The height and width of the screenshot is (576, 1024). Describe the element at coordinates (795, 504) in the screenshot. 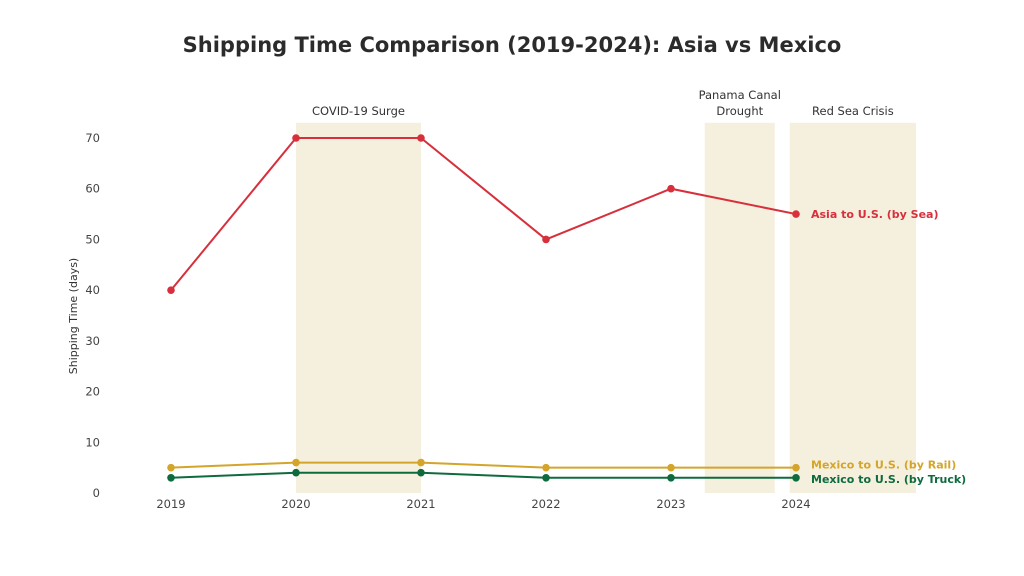

I see `x-tick-label: 2024` at that location.